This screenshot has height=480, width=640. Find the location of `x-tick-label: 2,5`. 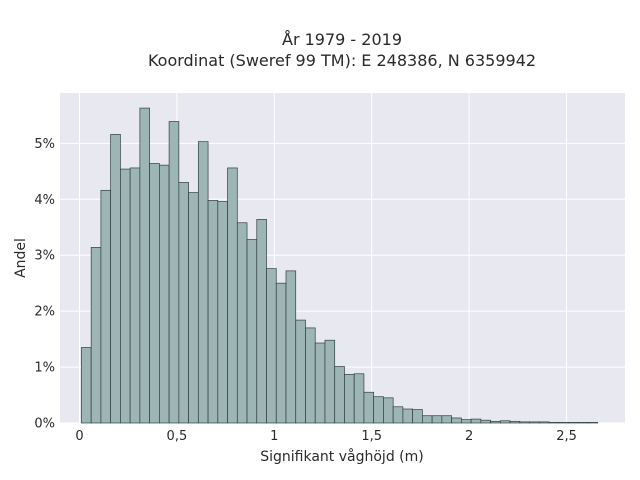

x-tick-label: 2,5 is located at coordinates (566, 436).